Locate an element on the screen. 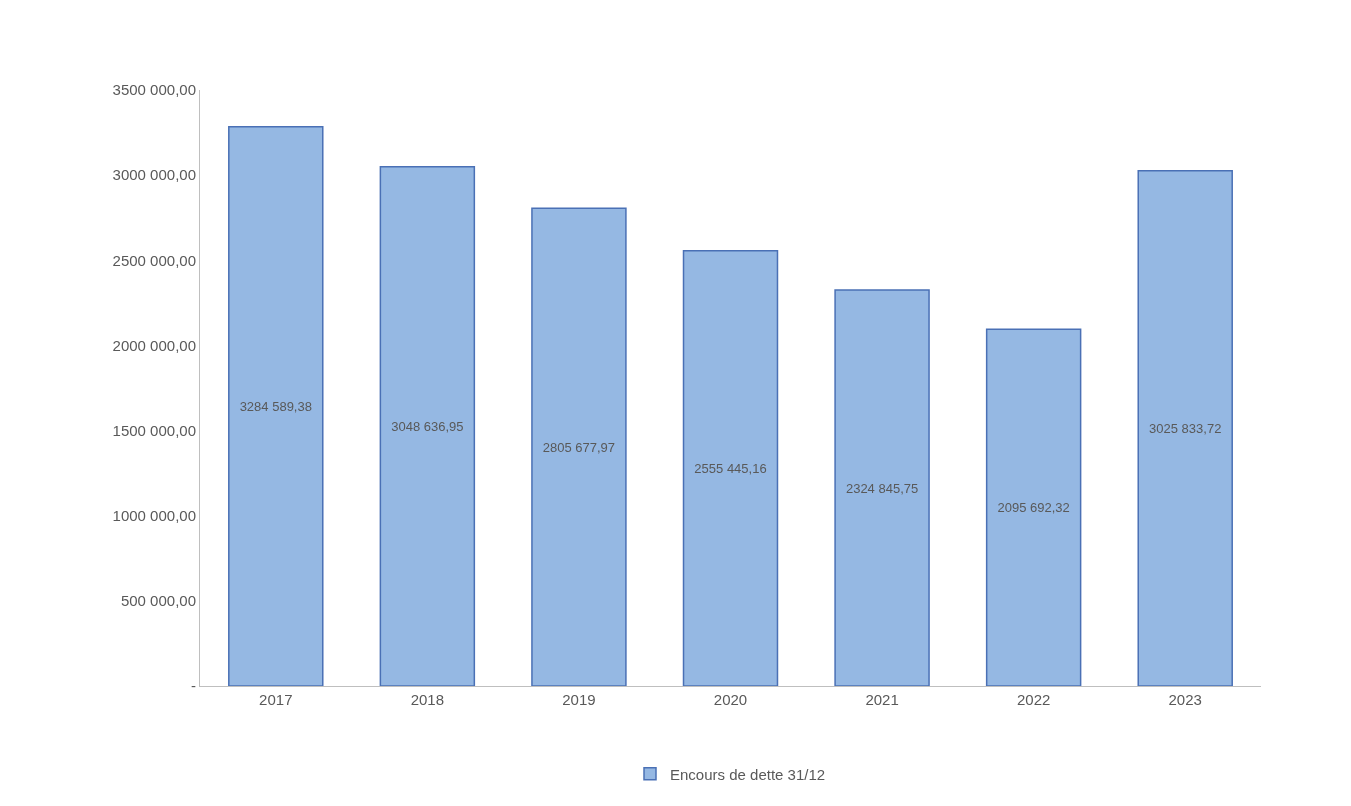 The height and width of the screenshot is (806, 1351). y-tick-label: 500 000,00 is located at coordinates (158, 601).